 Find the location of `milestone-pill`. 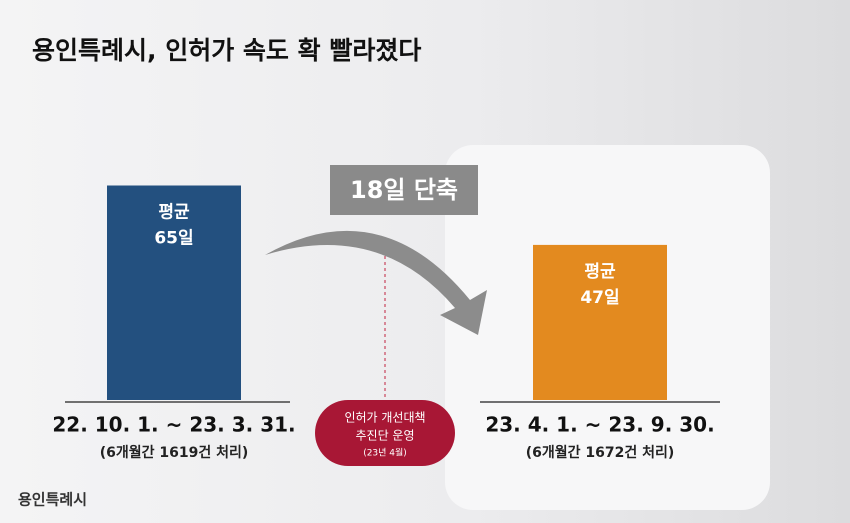

milestone-pill is located at coordinates (385, 433).